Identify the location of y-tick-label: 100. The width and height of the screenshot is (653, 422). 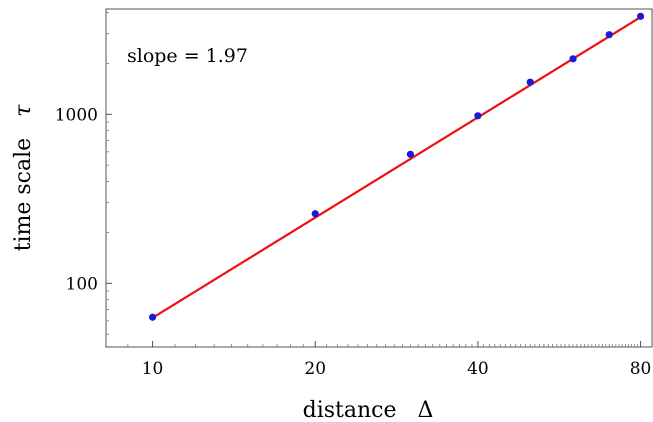
(82, 284).